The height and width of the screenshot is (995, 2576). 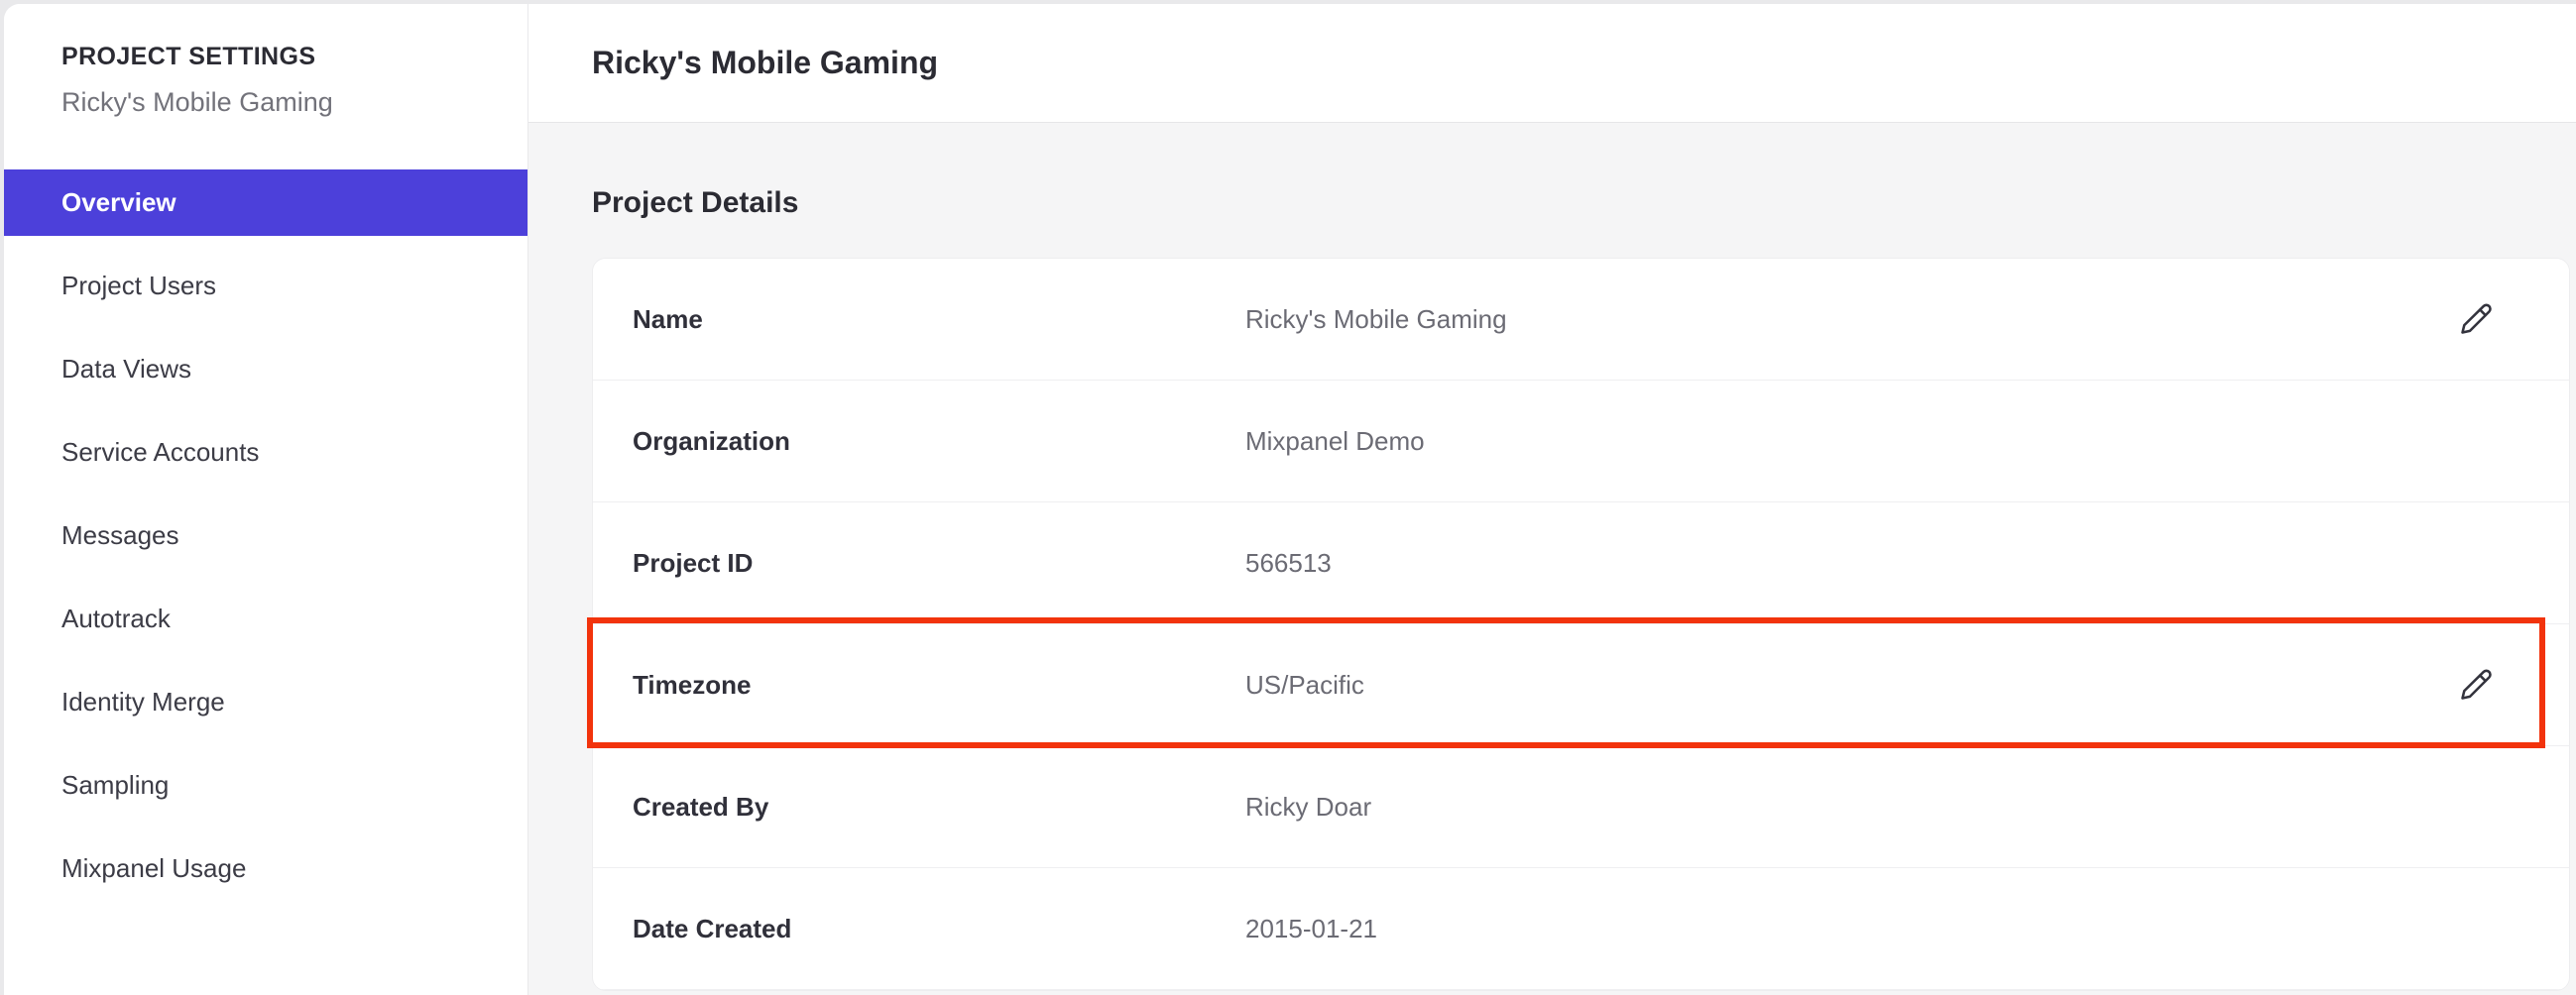 What do you see at coordinates (1305, 684) in the screenshot?
I see `detail-value: US/Pacific` at bounding box center [1305, 684].